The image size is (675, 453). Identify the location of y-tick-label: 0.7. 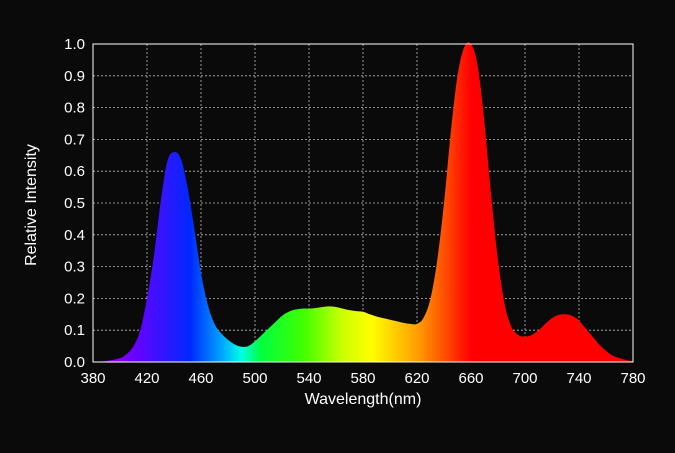
(74, 139).